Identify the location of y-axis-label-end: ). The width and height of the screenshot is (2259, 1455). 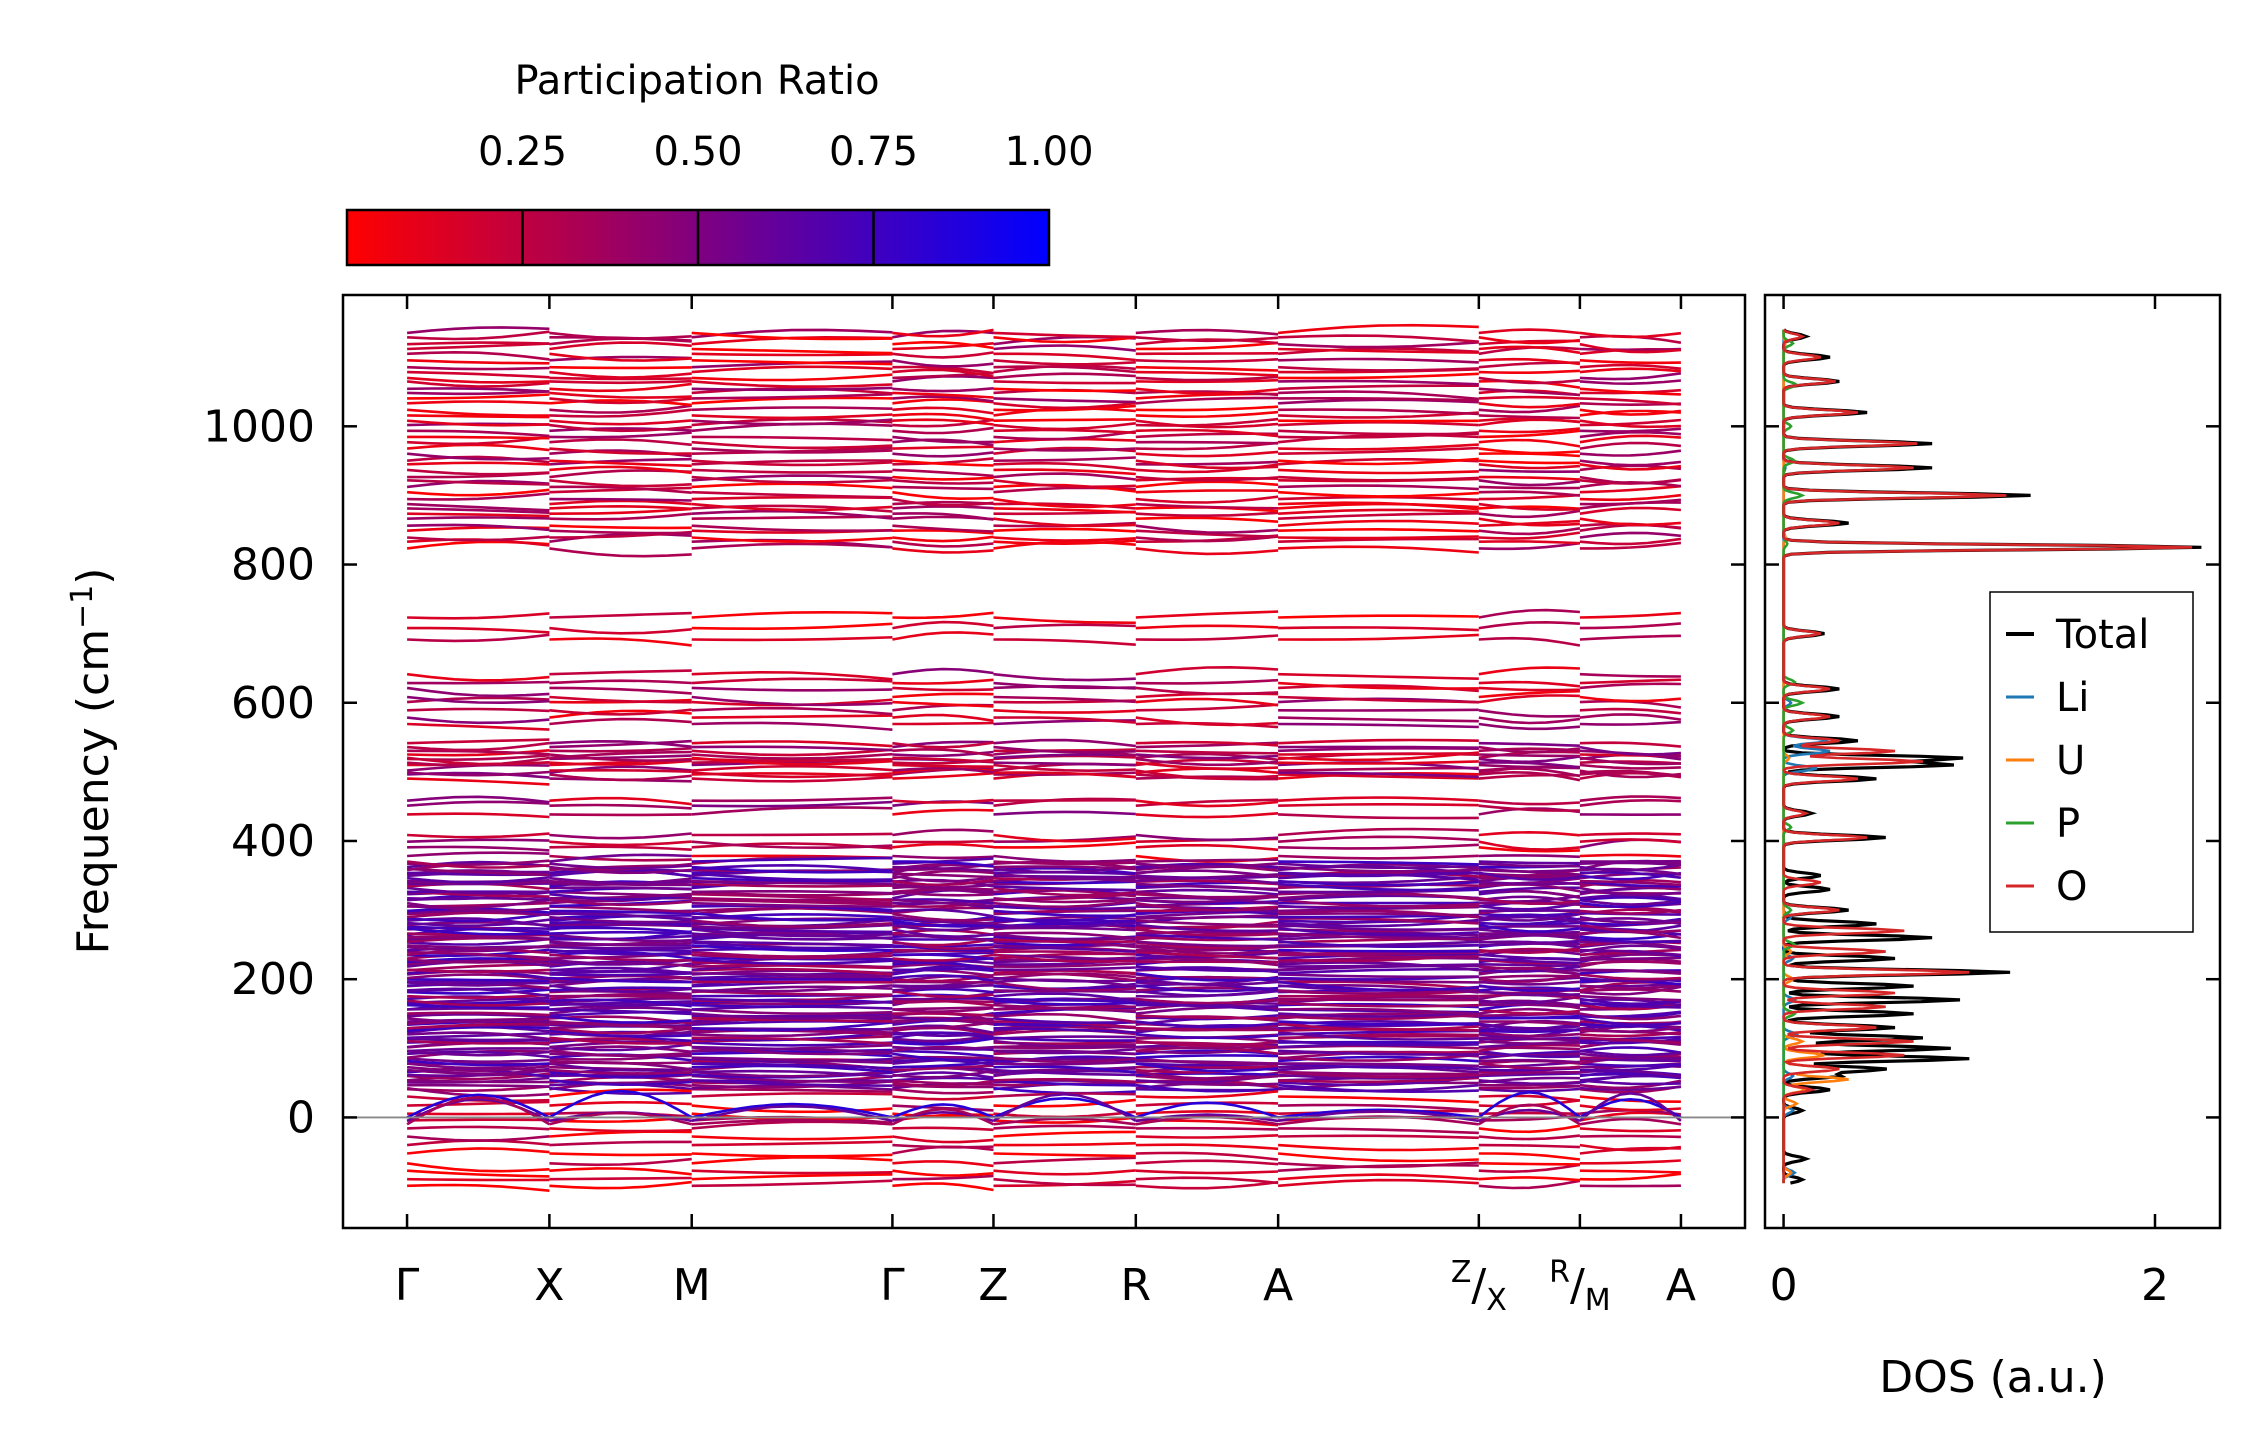
(93, 576).